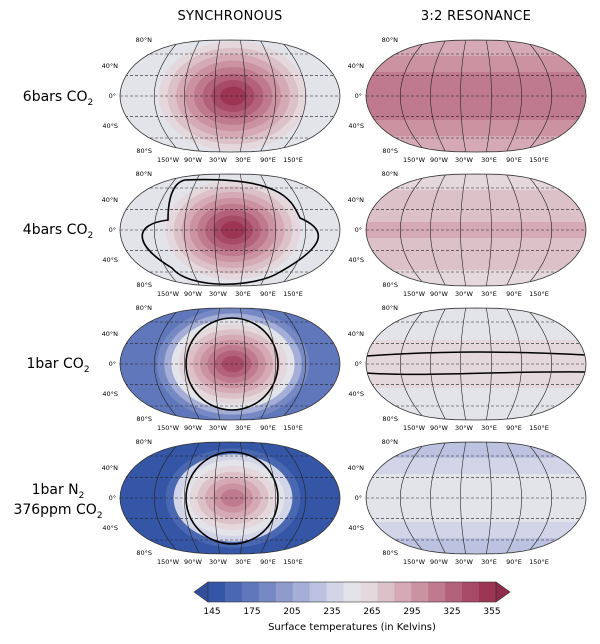  I want to click on row-label-3-sub: 2, so click(87, 370).